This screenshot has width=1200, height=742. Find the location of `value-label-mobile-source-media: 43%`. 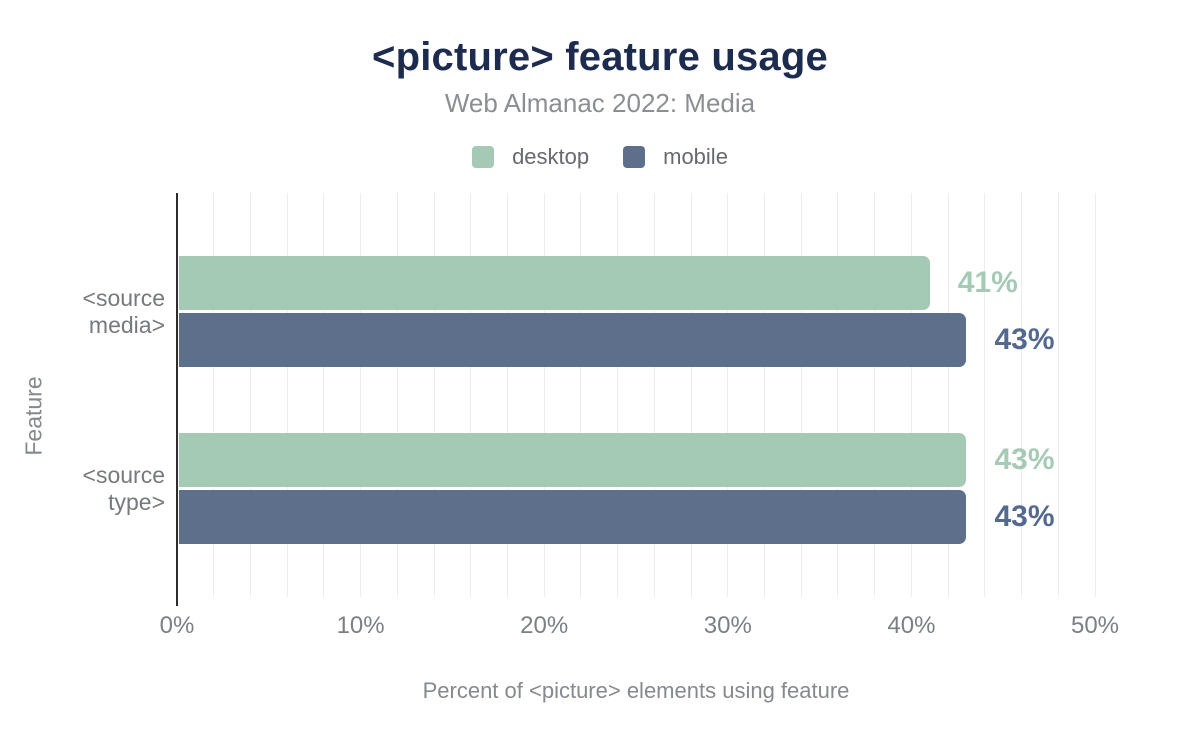

value-label-mobile-source-media: 43% is located at coordinates (1024, 339).